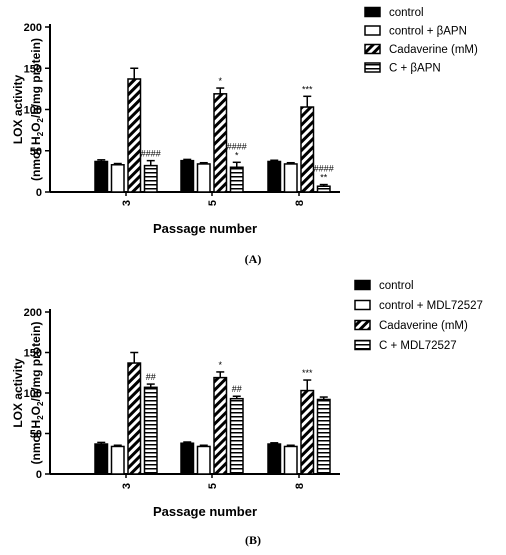  What do you see at coordinates (253, 259) in the screenshot?
I see `panel-label: (A)` at bounding box center [253, 259].